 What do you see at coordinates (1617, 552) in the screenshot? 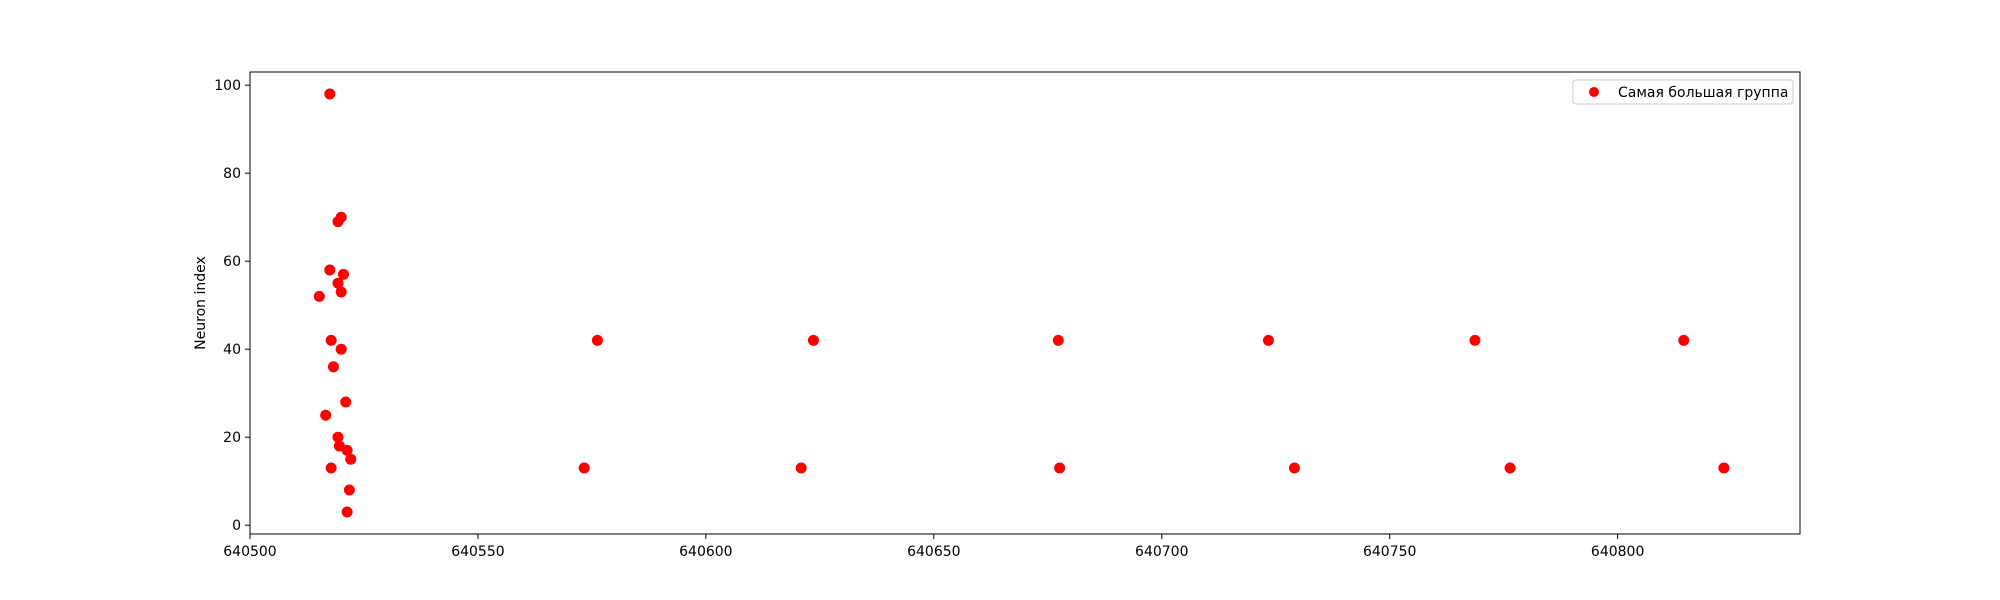
I see `x-tick-label: 640800` at bounding box center [1617, 552].